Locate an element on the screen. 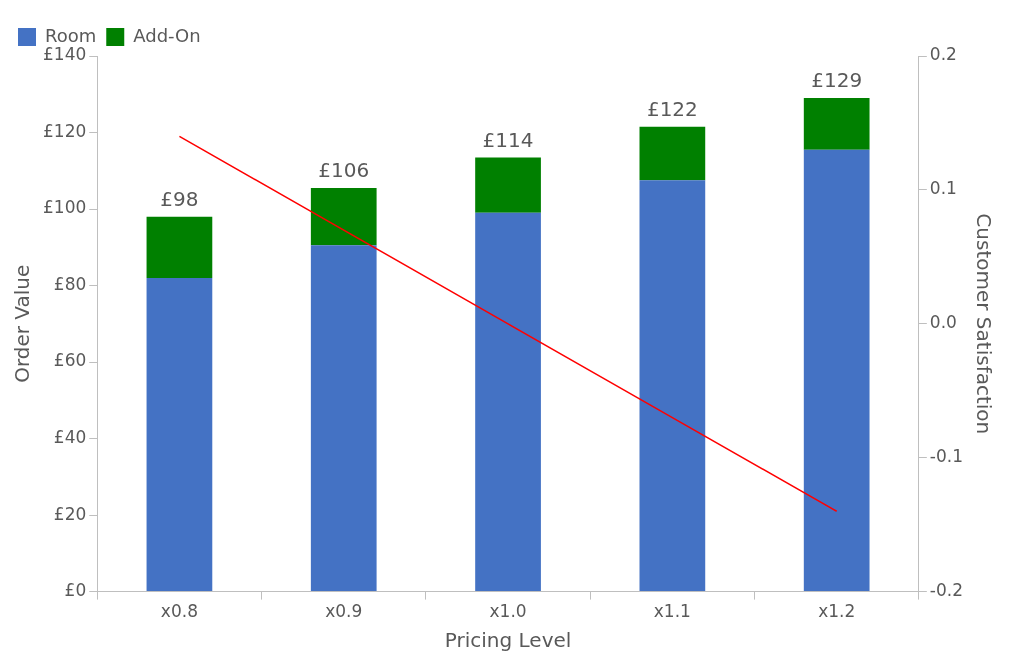 The width and height of the screenshot is (1016, 670). y-tick-label: £140 is located at coordinates (65, 54).